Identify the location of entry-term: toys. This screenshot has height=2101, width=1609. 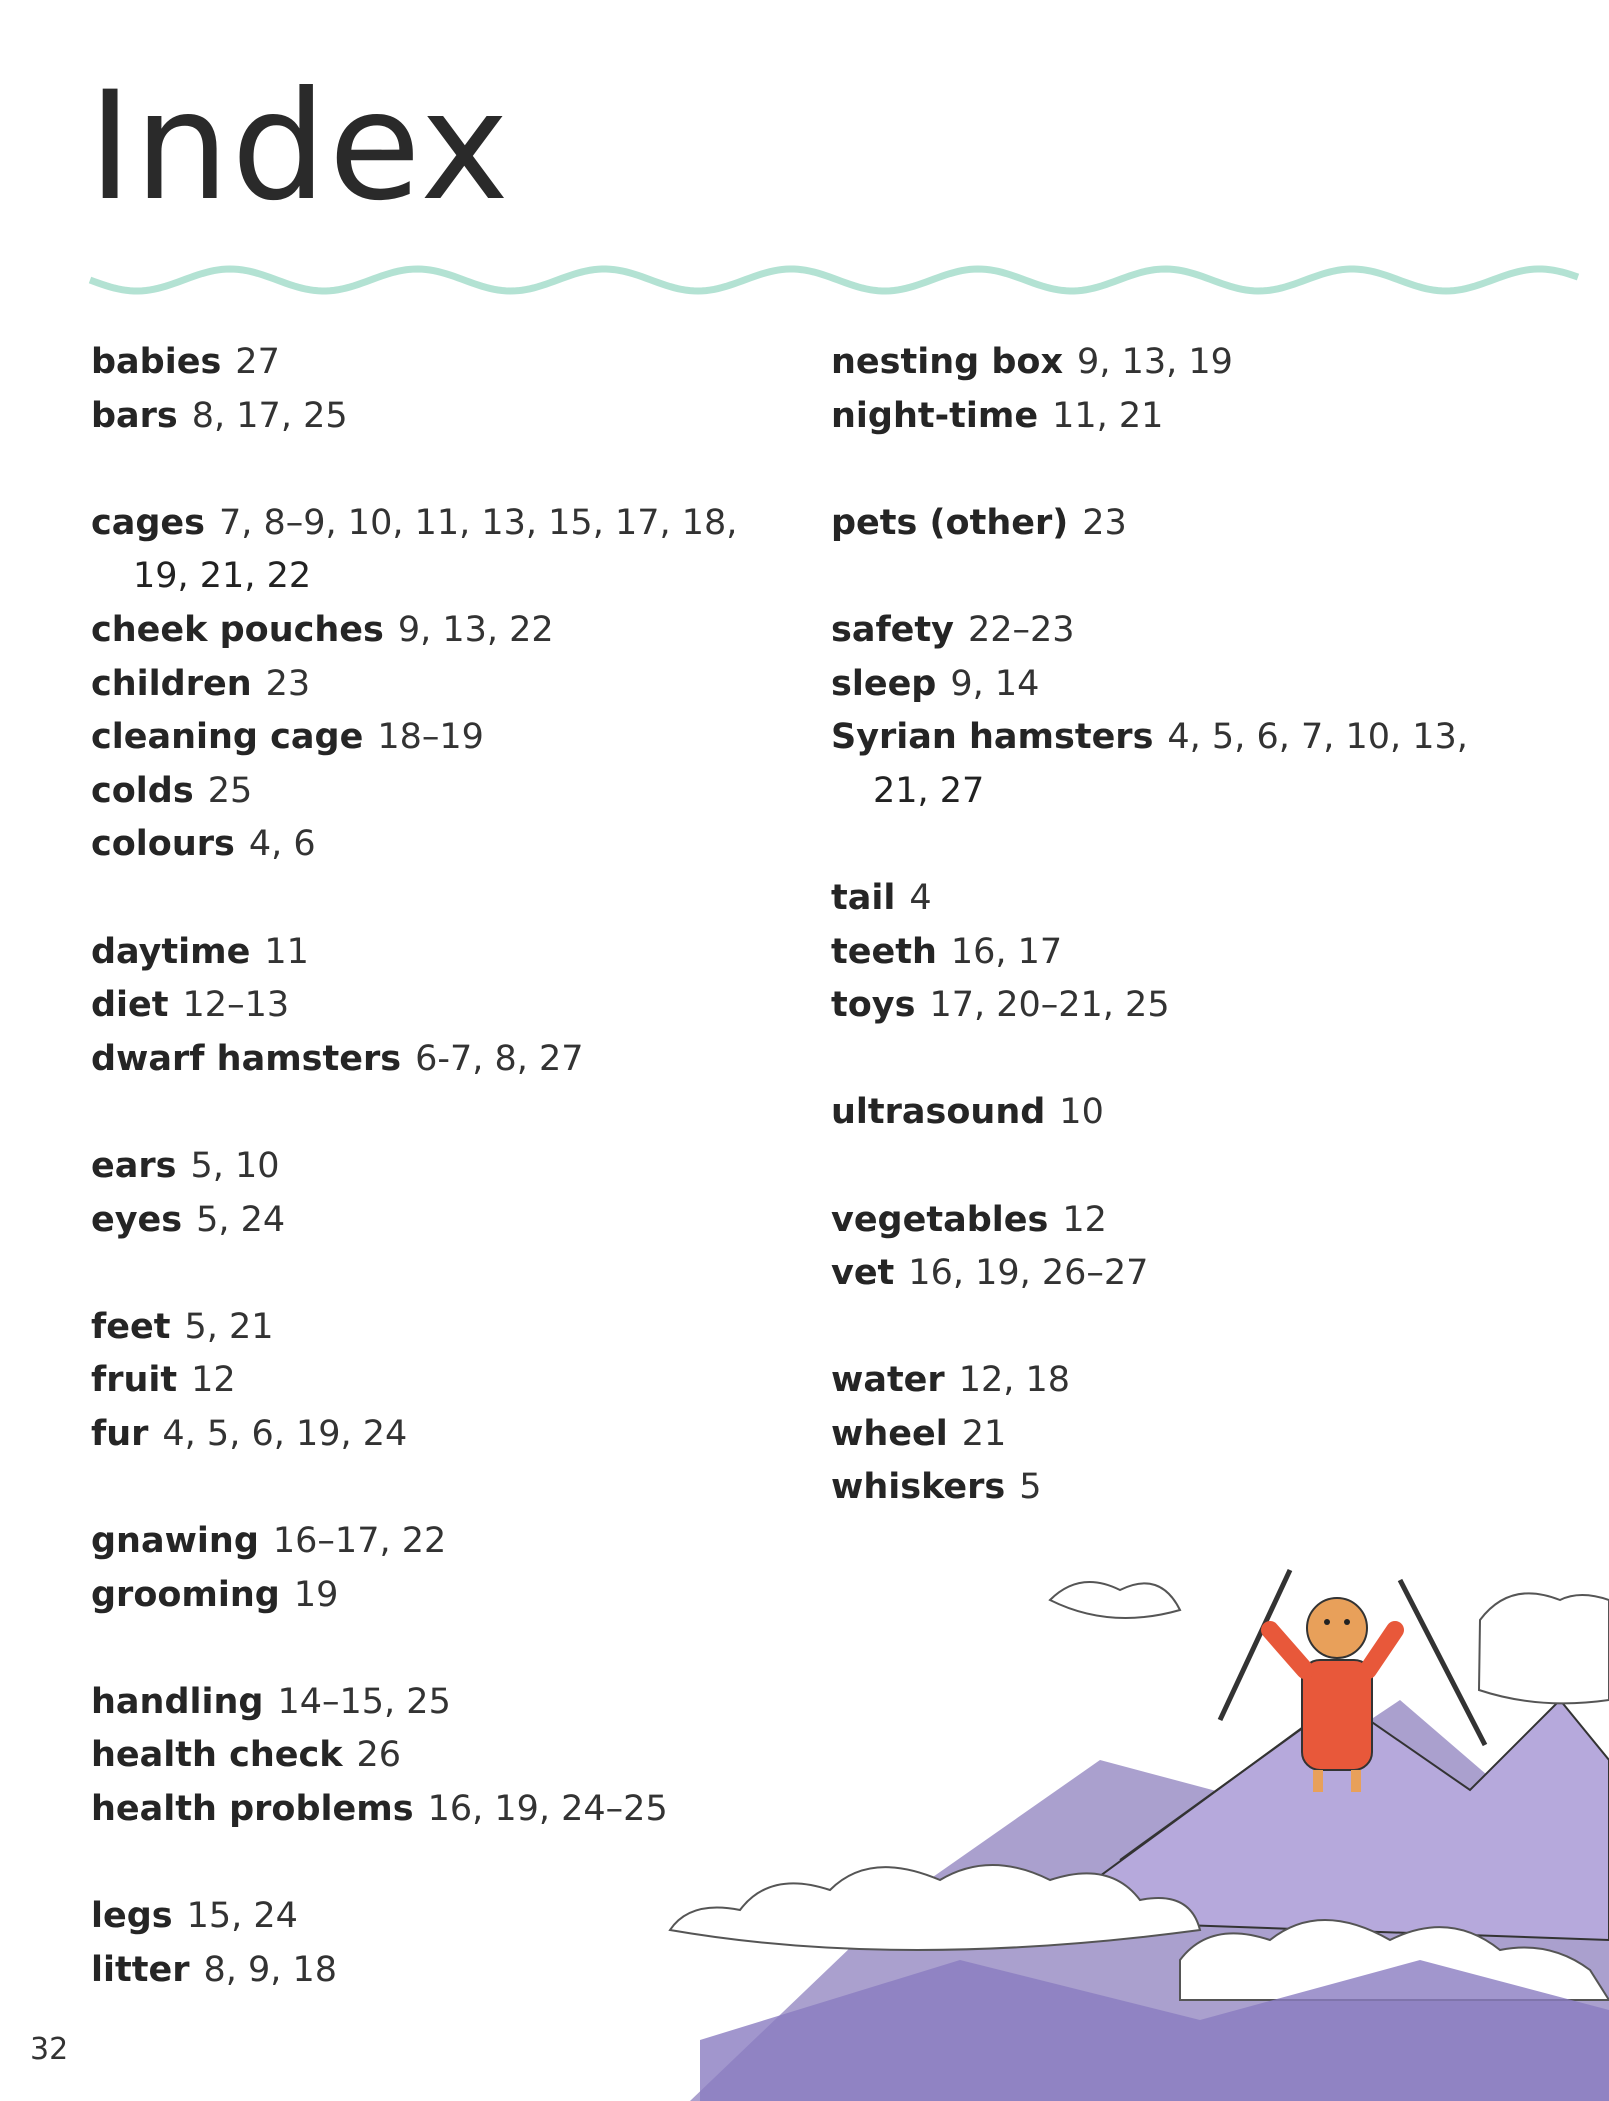
(873, 1005).